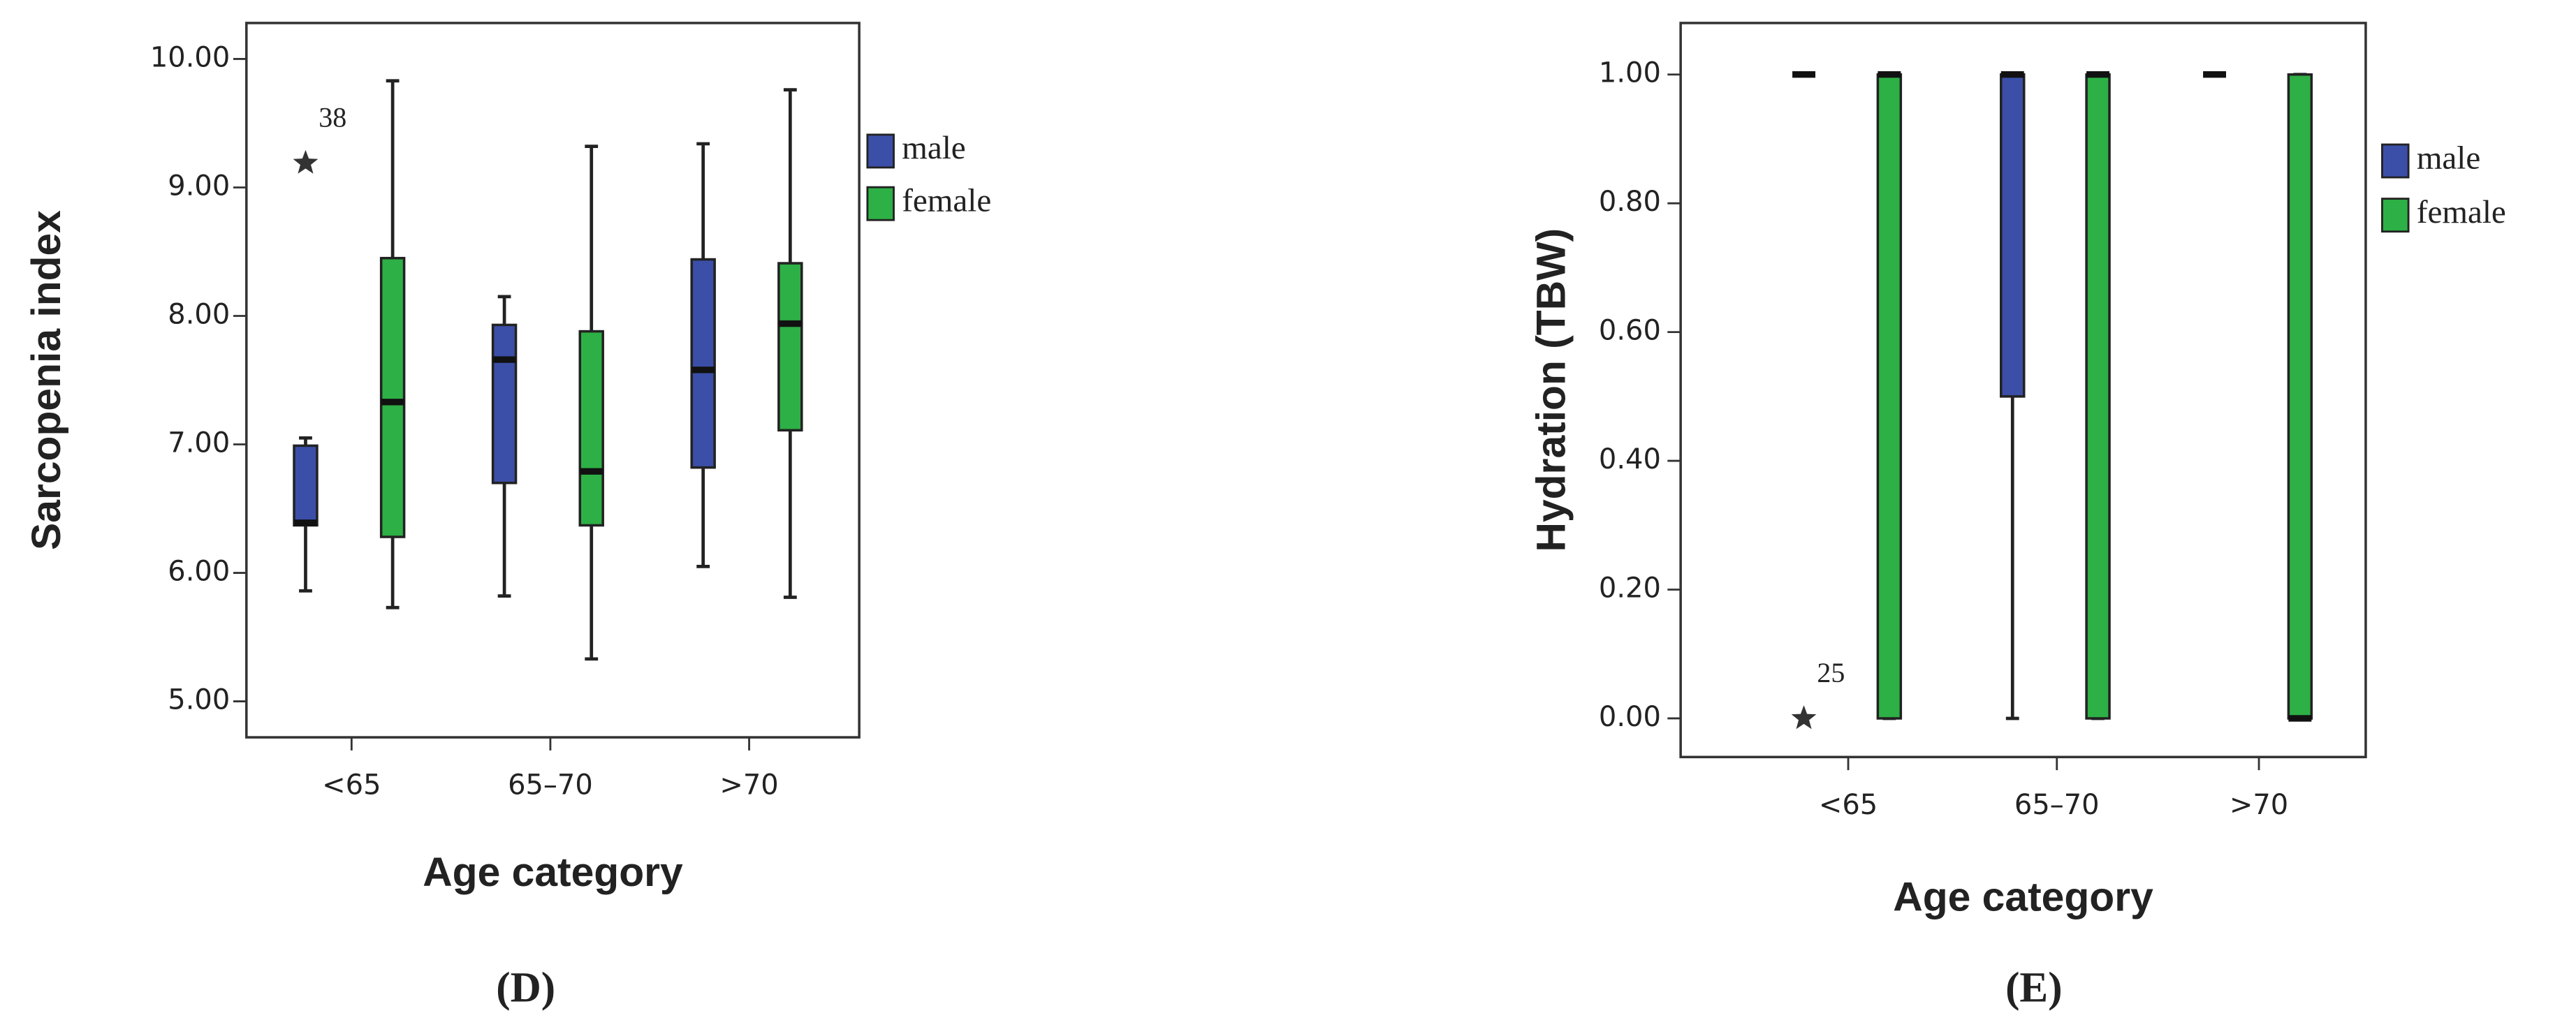  What do you see at coordinates (1630, 202) in the screenshot?
I see `y-tick-label: 0.80` at bounding box center [1630, 202].